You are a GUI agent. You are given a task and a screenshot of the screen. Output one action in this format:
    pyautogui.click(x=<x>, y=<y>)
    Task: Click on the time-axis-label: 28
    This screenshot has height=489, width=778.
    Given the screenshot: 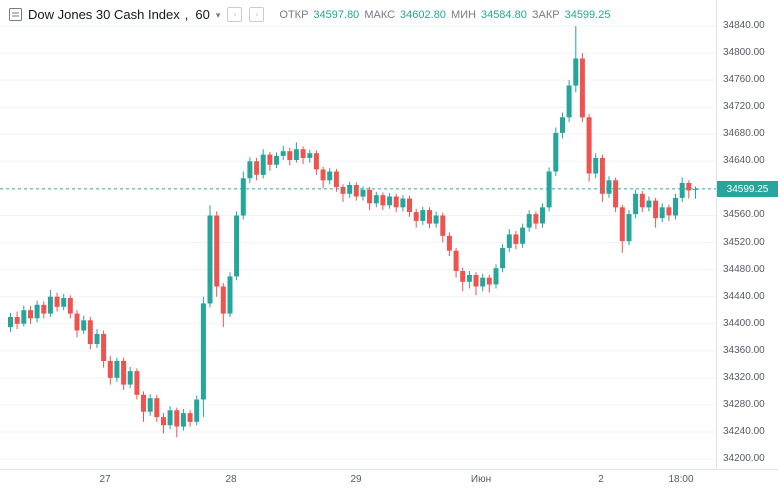 What is the action you would take?
    pyautogui.click(x=231, y=479)
    